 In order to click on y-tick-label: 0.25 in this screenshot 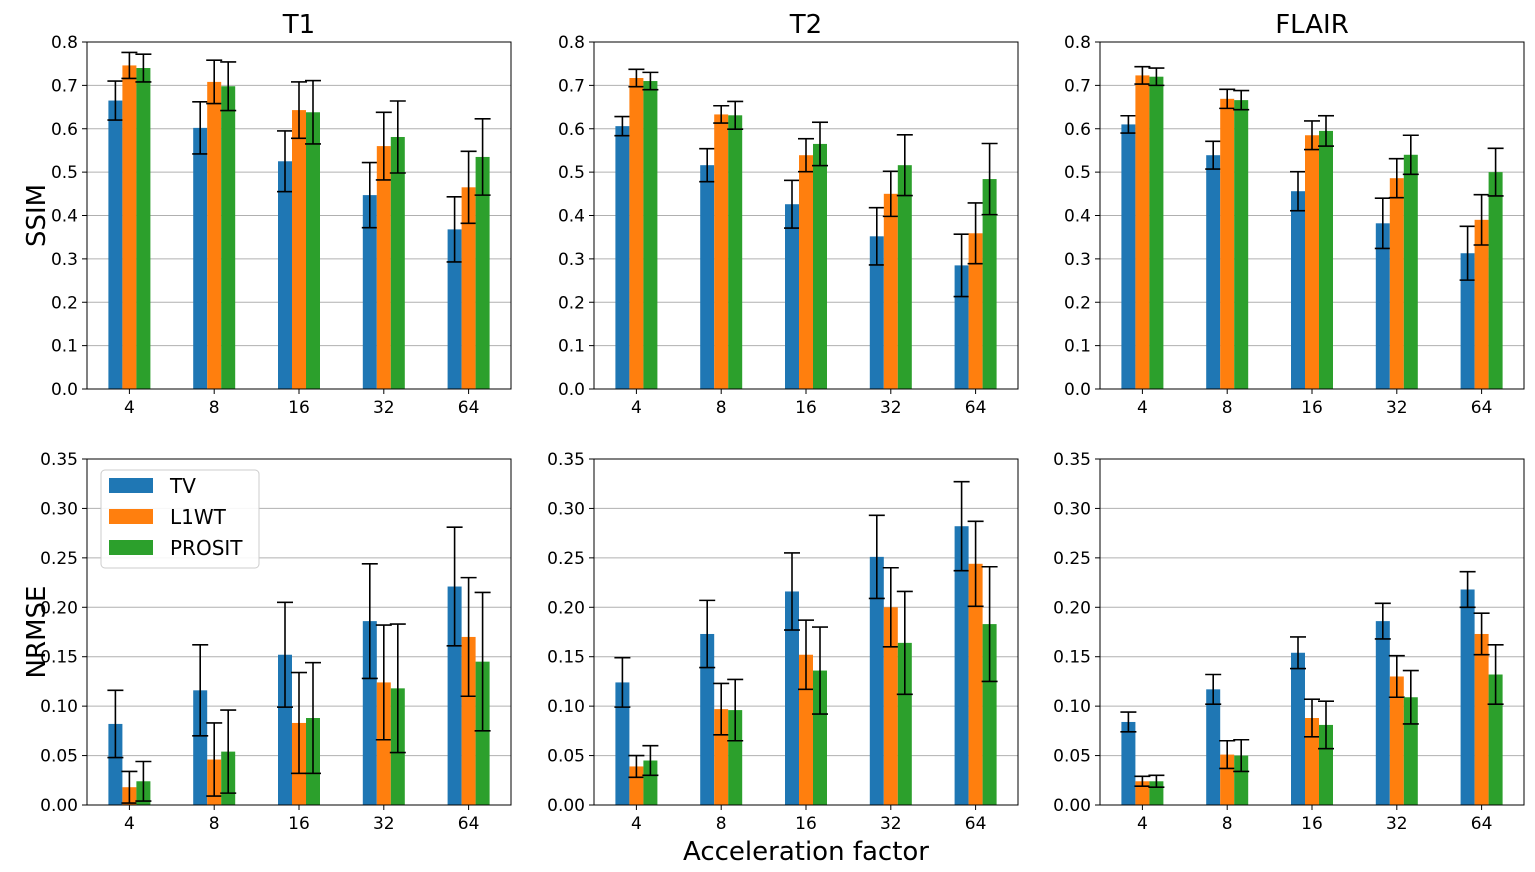, I will do `click(59, 559)`.